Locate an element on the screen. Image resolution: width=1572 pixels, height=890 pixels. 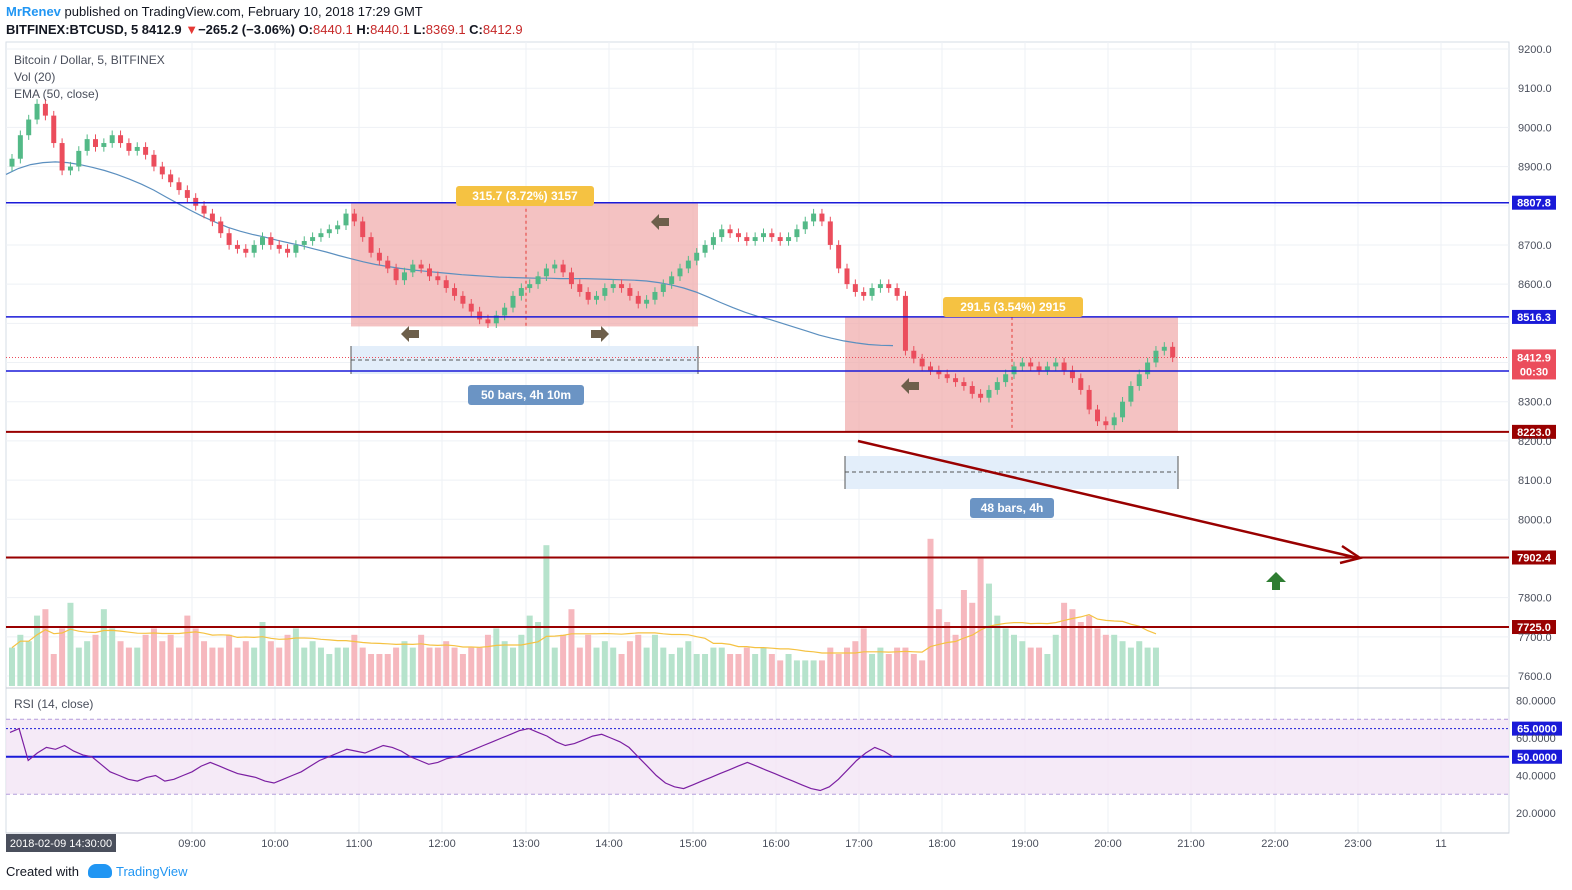
y-tick-label: 8000.0 is located at coordinates (1535, 520).